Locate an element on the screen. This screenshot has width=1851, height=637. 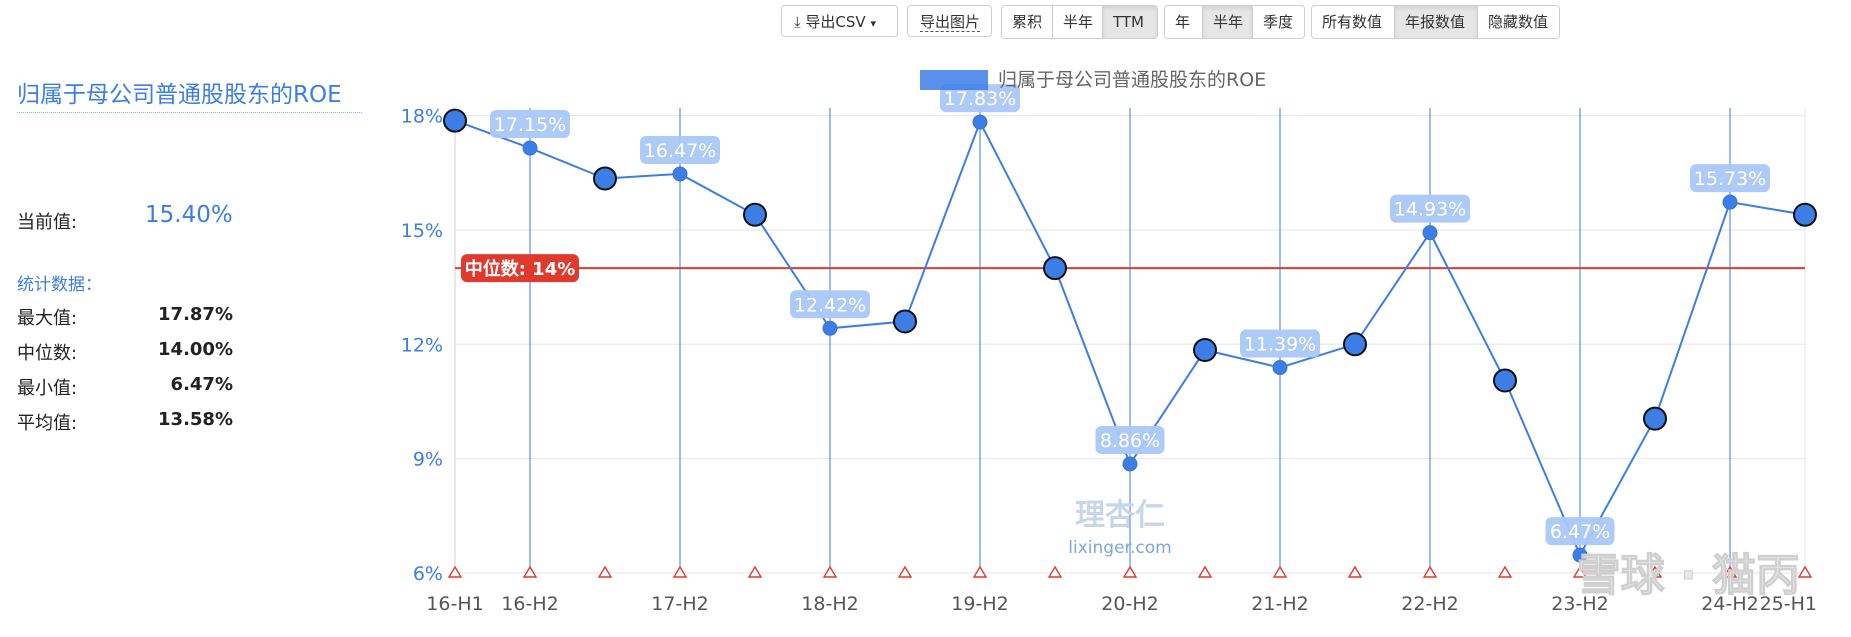
x-tick-label: 20-H2 is located at coordinates (1129, 604).